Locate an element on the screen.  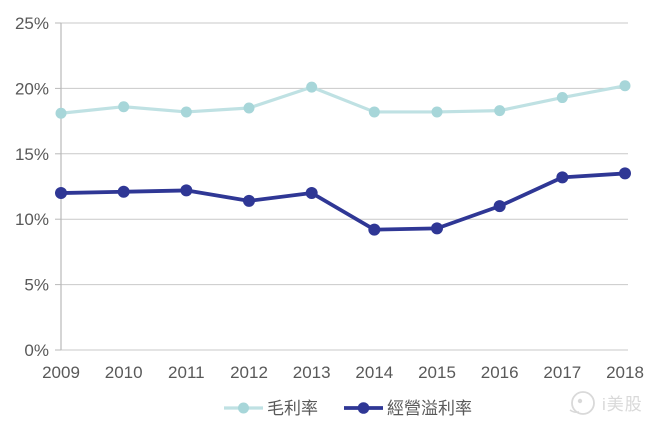
legend-item-gross-margin: 毛利率 is located at coordinates (271, 408).